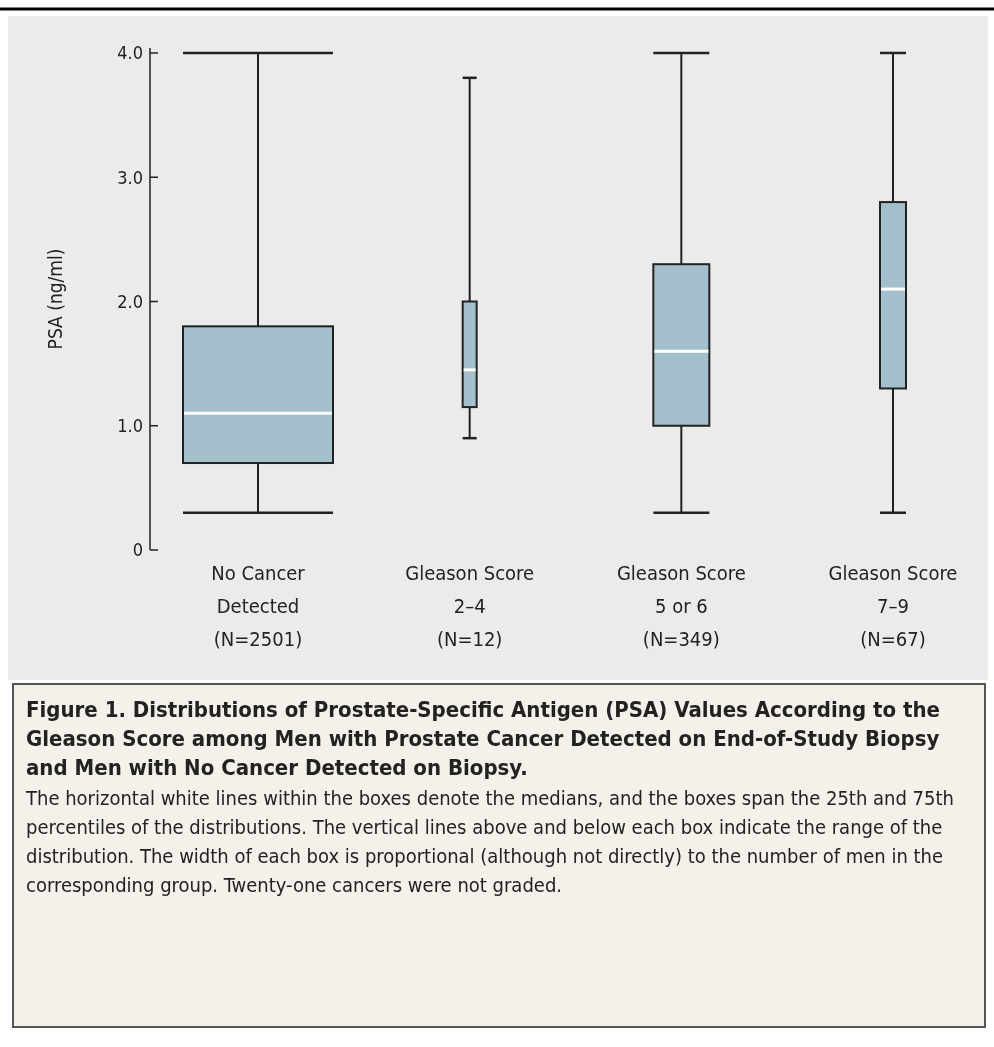 The width and height of the screenshot is (994, 1047). What do you see at coordinates (681, 606) in the screenshot?
I see `x-tick-label: Gleason Score 5 or 6 (N=349)` at bounding box center [681, 606].